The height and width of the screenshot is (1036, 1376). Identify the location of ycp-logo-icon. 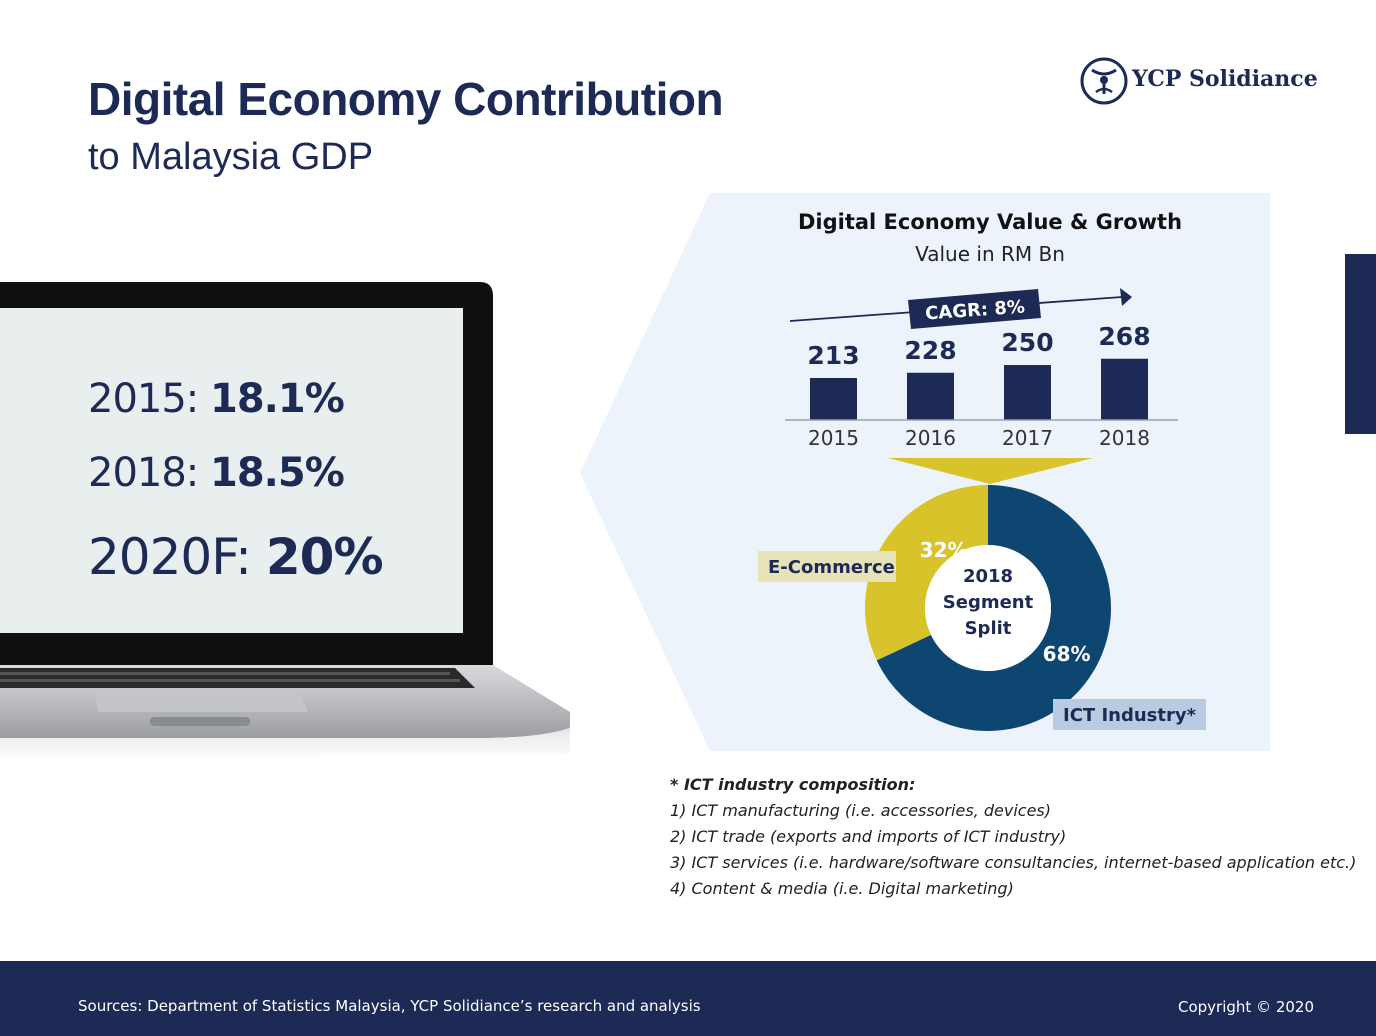
(1104, 81).